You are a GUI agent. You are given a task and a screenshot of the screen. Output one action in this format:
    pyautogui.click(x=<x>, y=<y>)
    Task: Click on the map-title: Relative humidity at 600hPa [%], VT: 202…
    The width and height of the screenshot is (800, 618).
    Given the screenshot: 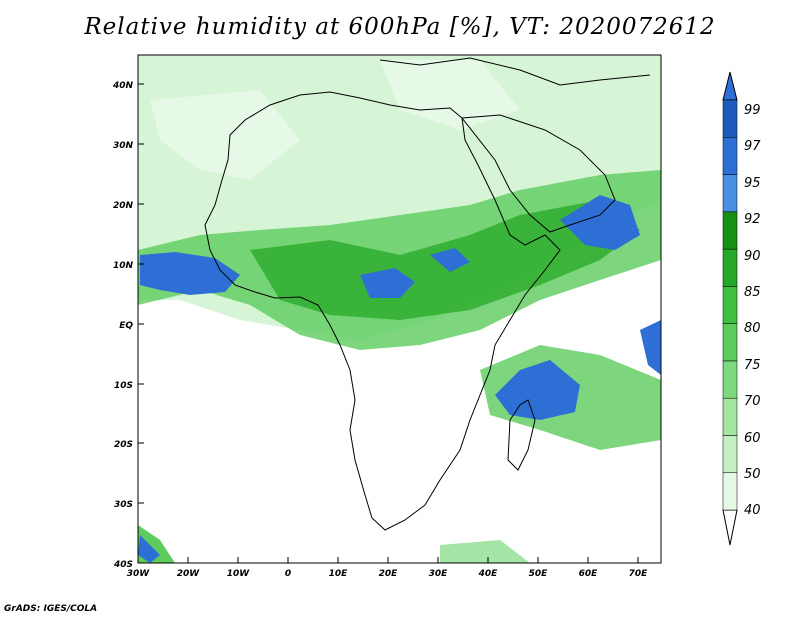 What is the action you would take?
    pyautogui.click(x=400, y=27)
    